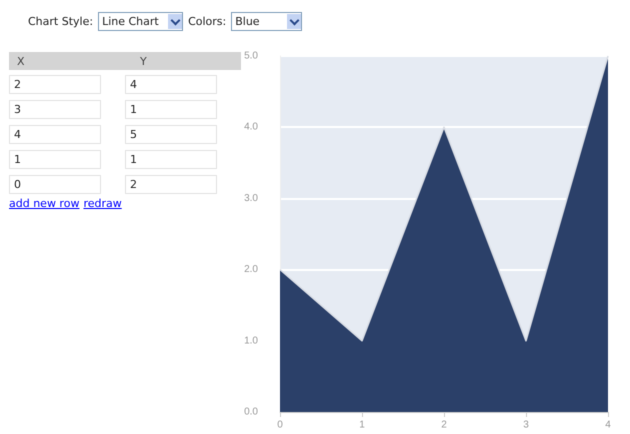 The height and width of the screenshot is (434, 630). Describe the element at coordinates (248, 21) in the screenshot. I see `text: Blue` at that location.